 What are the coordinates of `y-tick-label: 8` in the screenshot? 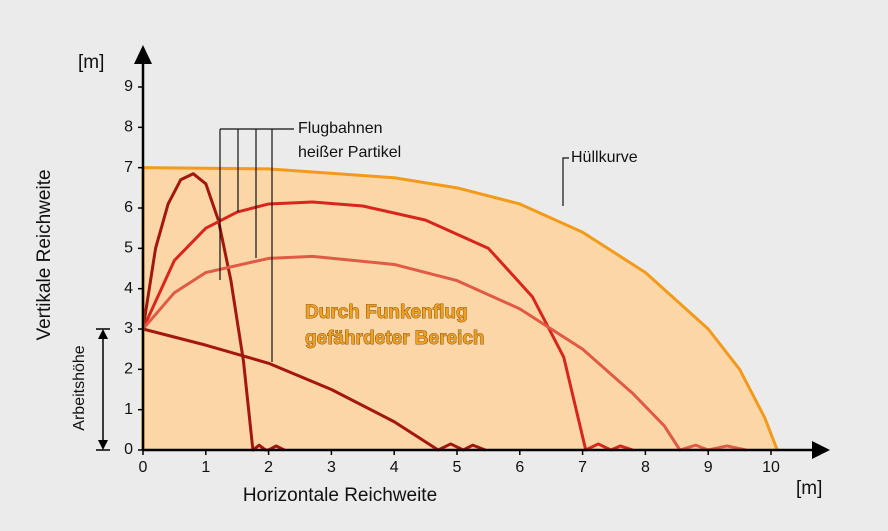 It's located at (128, 127).